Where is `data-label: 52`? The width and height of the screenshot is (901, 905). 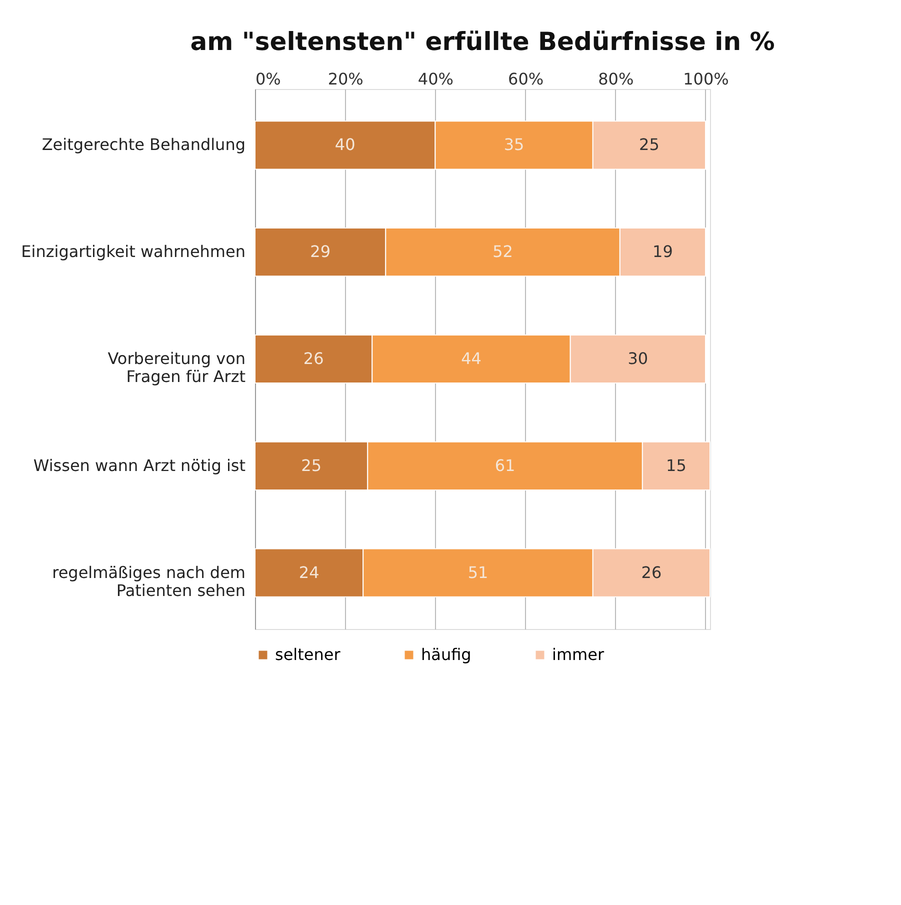 data-label: 52 is located at coordinates (502, 252).